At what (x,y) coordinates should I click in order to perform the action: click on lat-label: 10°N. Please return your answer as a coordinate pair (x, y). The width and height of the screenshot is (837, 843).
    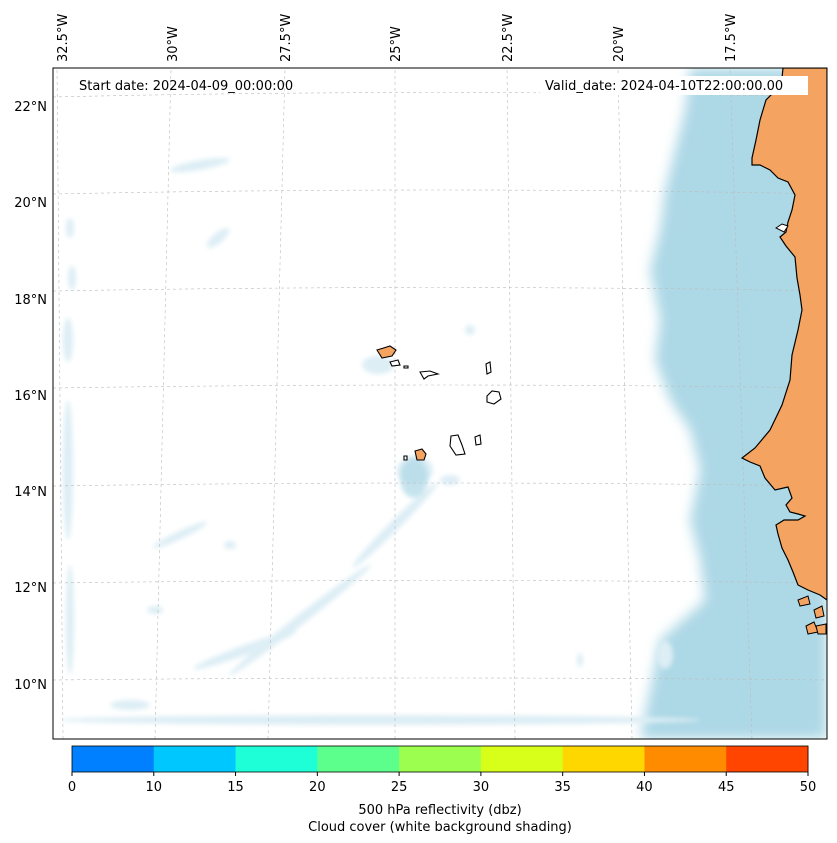
    Looking at the image, I should click on (30, 685).